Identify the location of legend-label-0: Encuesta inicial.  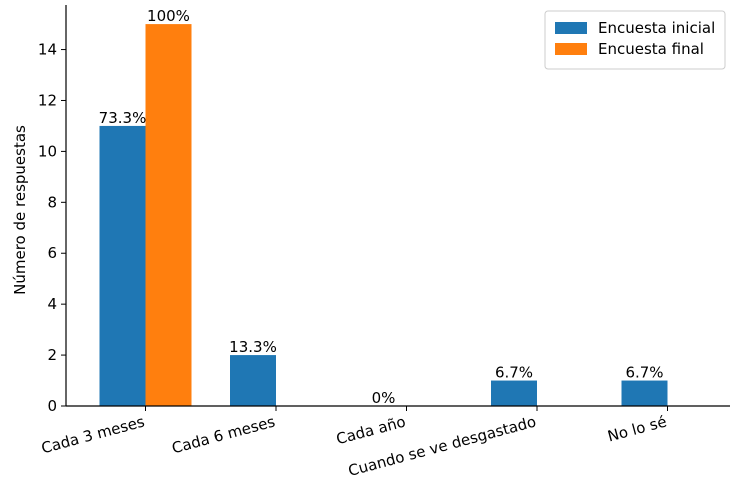
(656, 28).